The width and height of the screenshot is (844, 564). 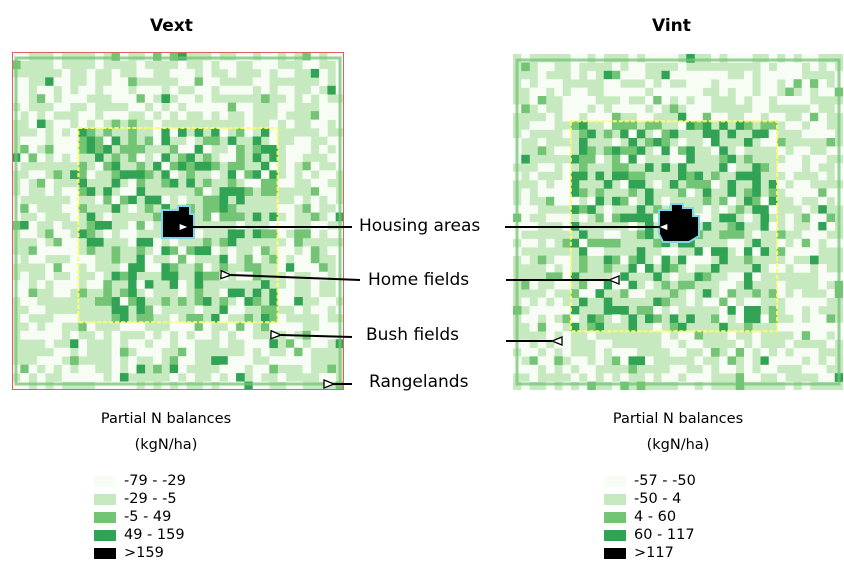 What do you see at coordinates (420, 226) in the screenshot?
I see `label-housing-areas: Housing areas` at bounding box center [420, 226].